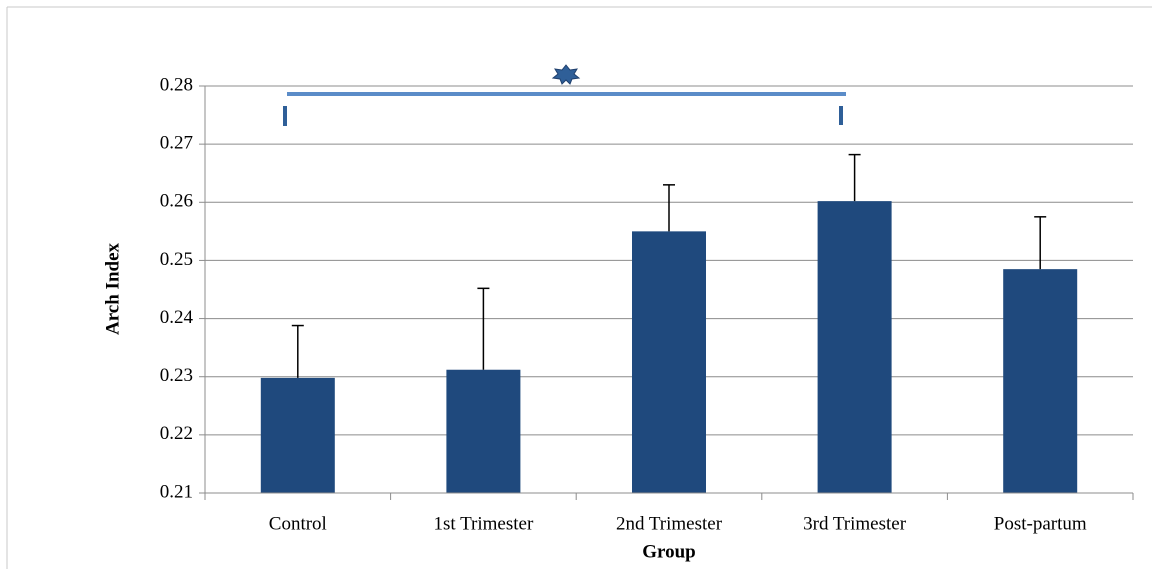  What do you see at coordinates (176, 375) in the screenshot?
I see `y-tick-label: 0.23` at bounding box center [176, 375].